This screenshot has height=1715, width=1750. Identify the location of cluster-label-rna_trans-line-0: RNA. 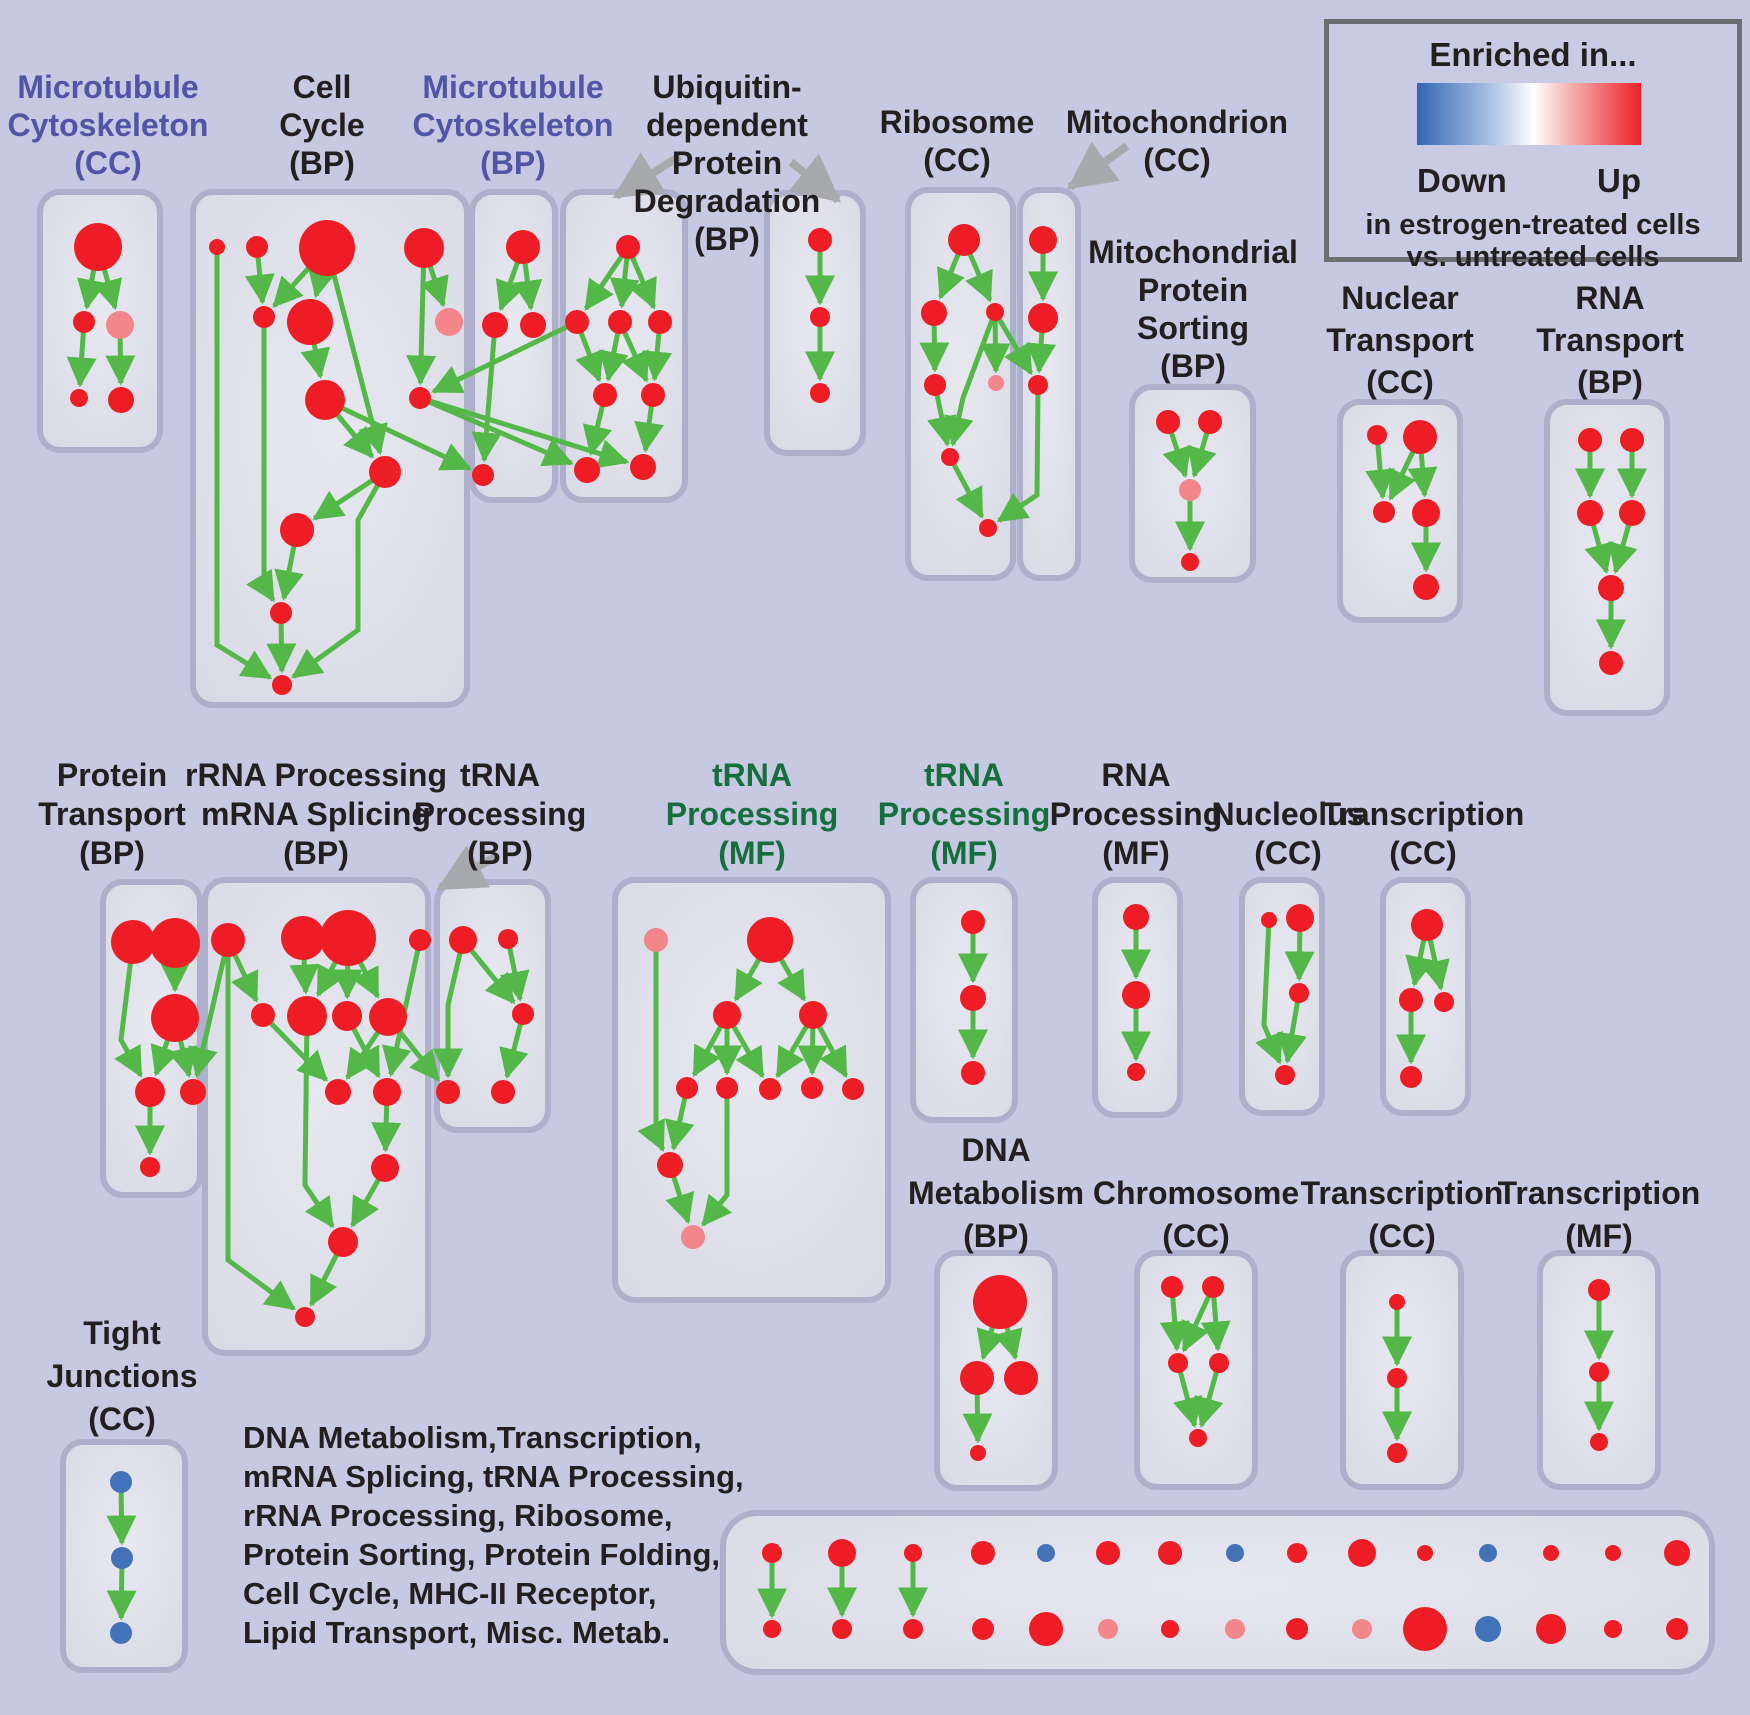
(1610, 298).